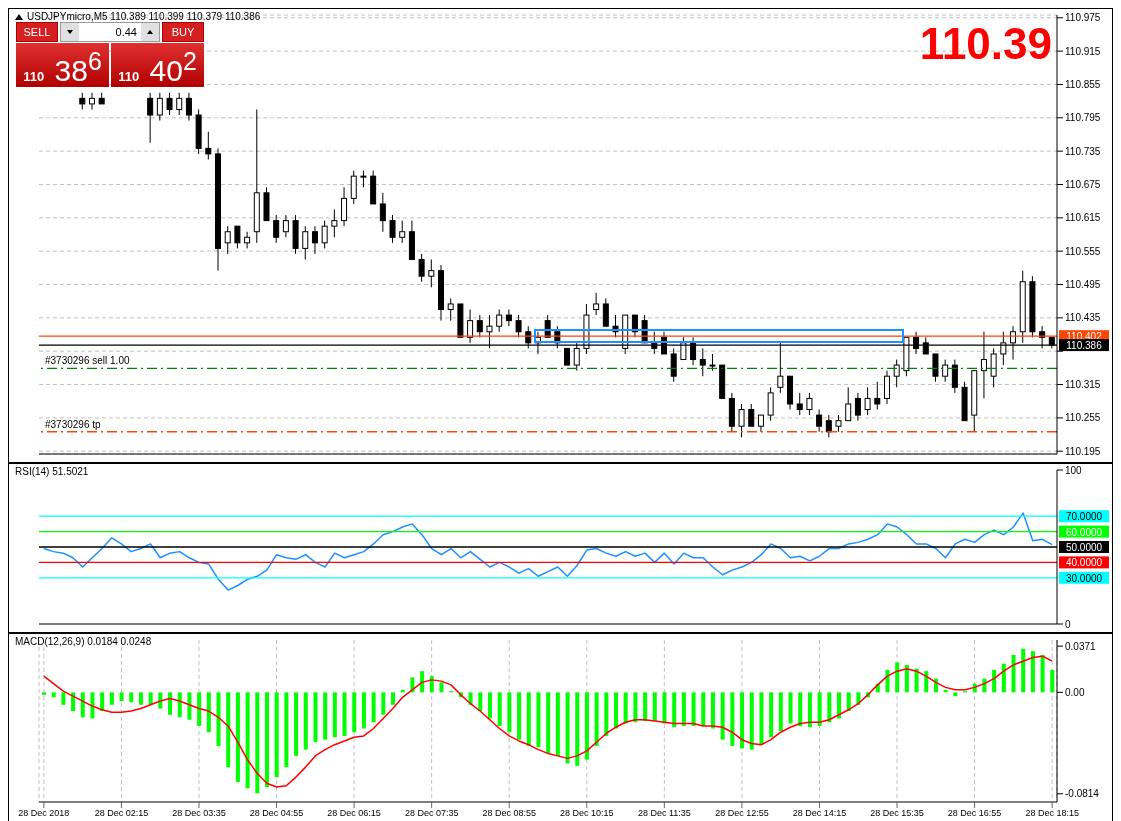 The width and height of the screenshot is (1121, 821). Describe the element at coordinates (431, 813) in the screenshot. I see `x-tick-label: 28 Dec 07:35` at that location.